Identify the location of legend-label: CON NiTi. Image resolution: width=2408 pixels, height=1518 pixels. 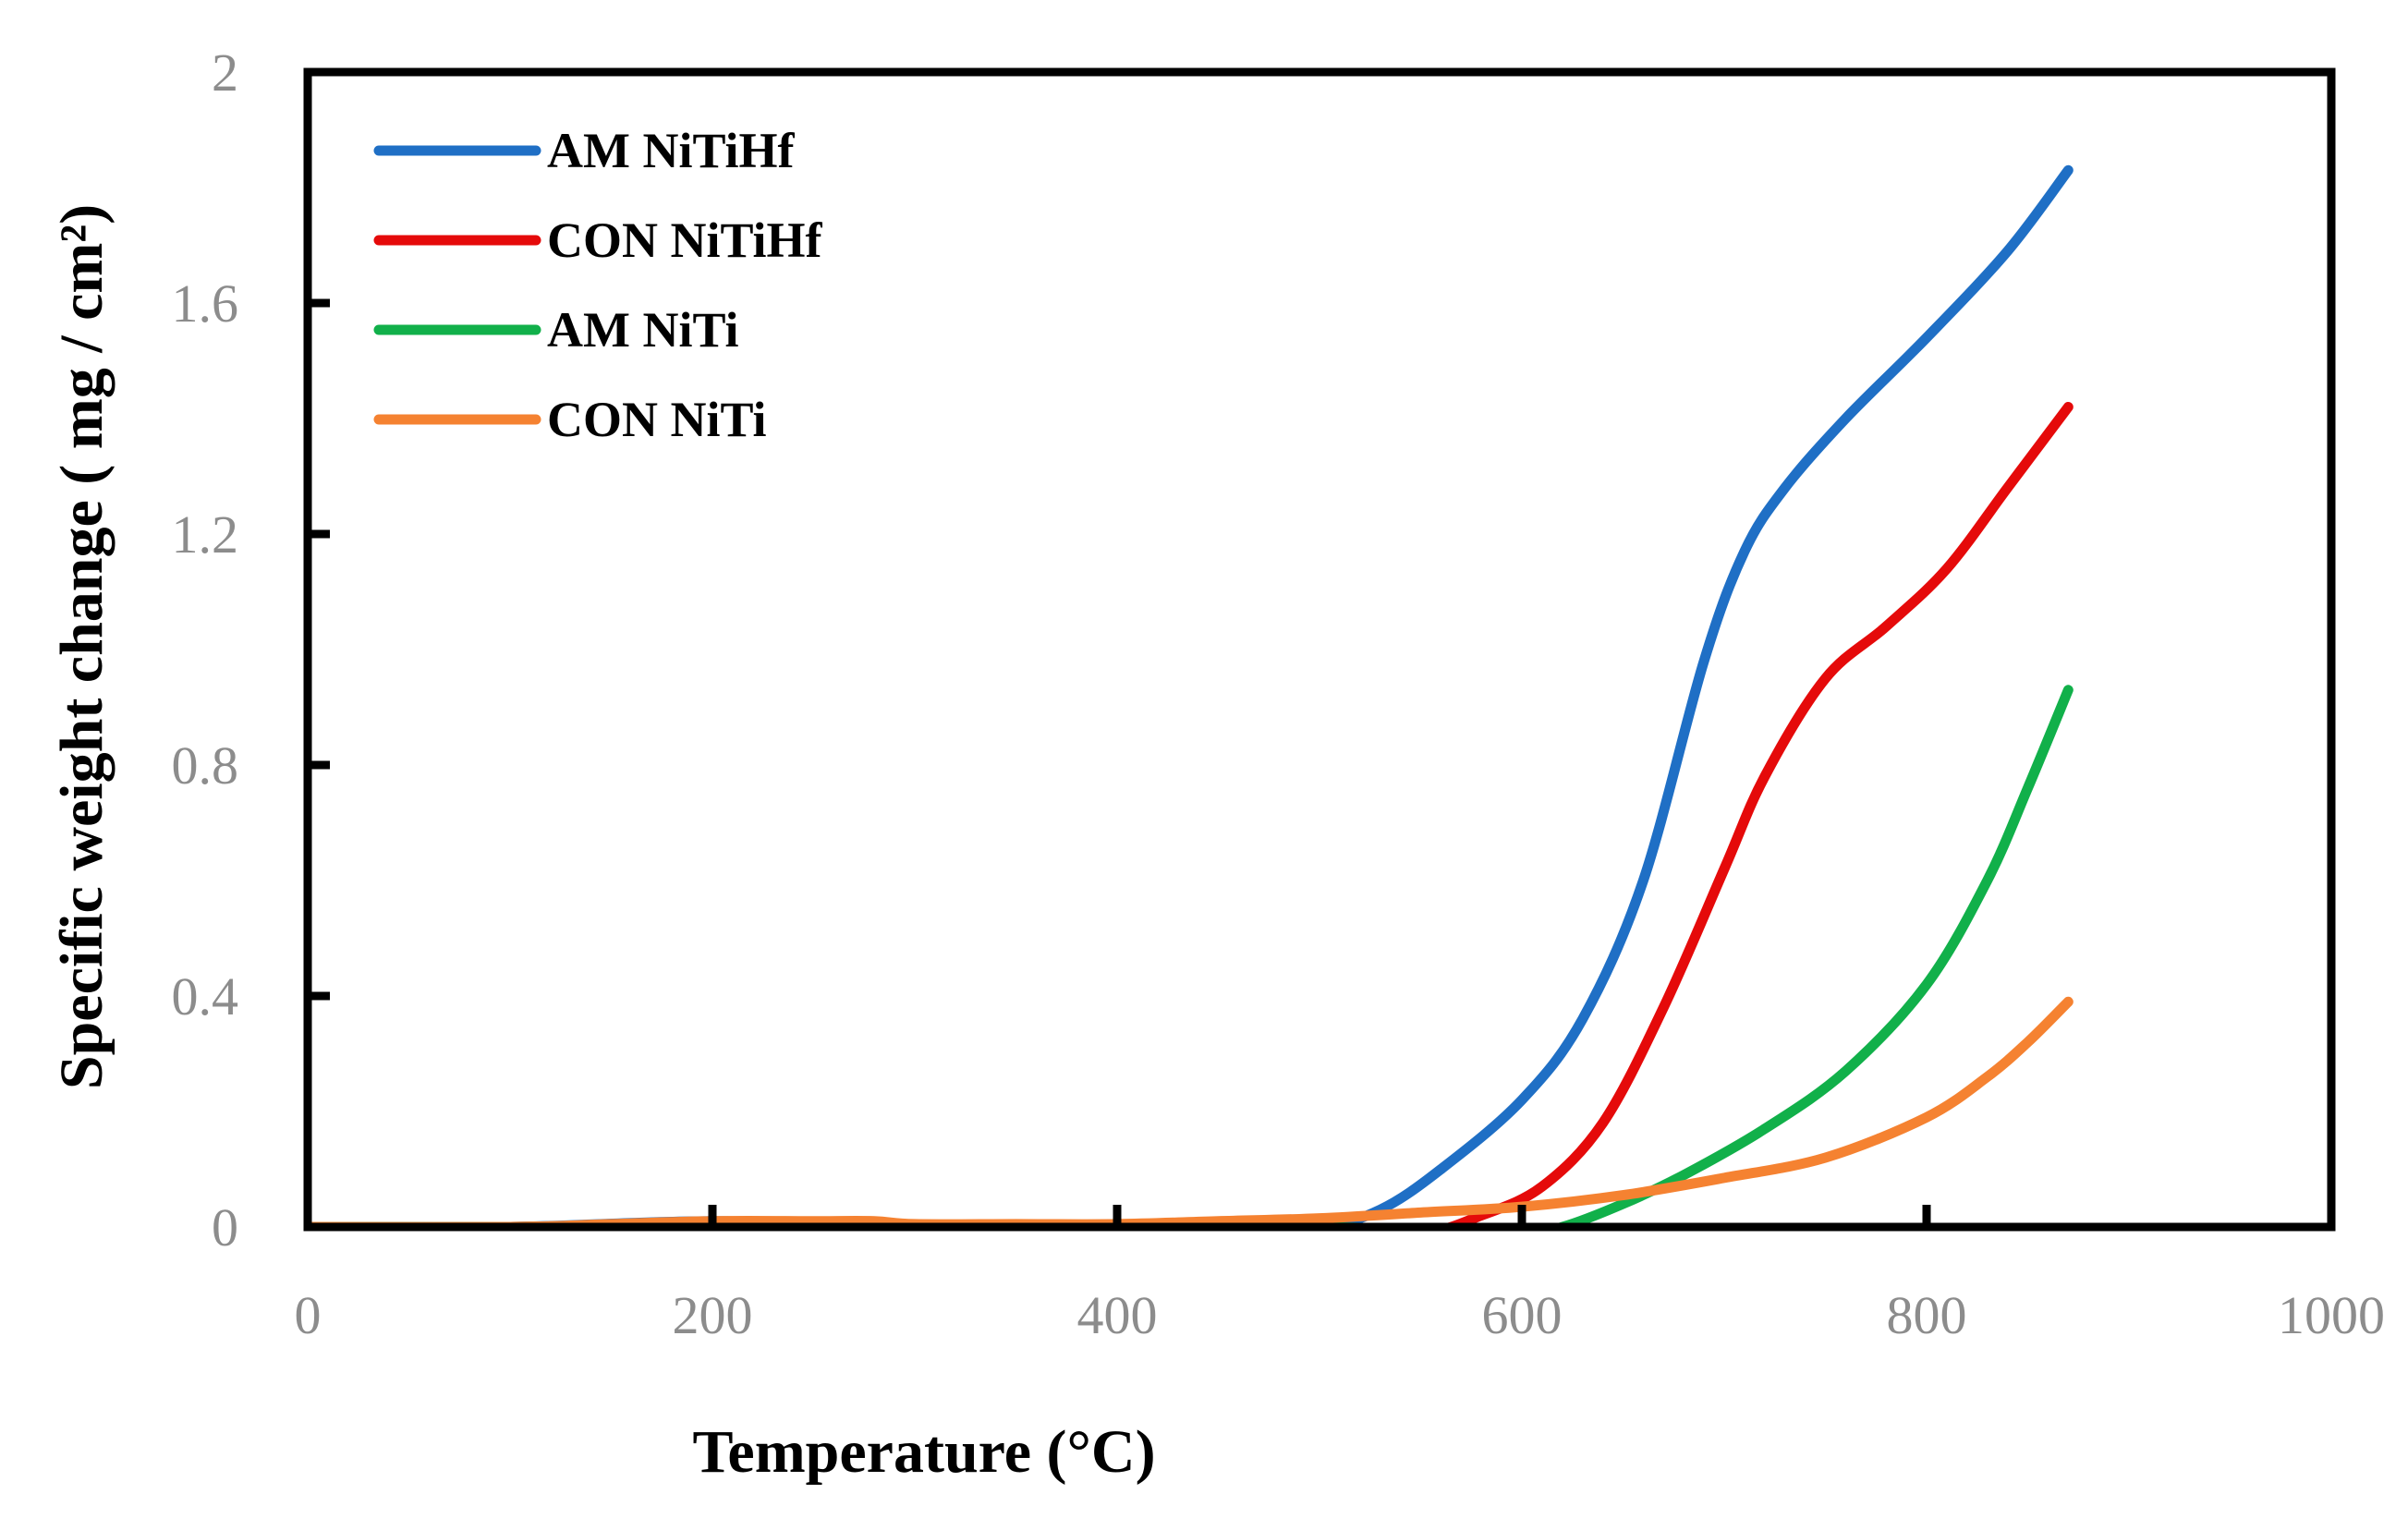
(657, 419).